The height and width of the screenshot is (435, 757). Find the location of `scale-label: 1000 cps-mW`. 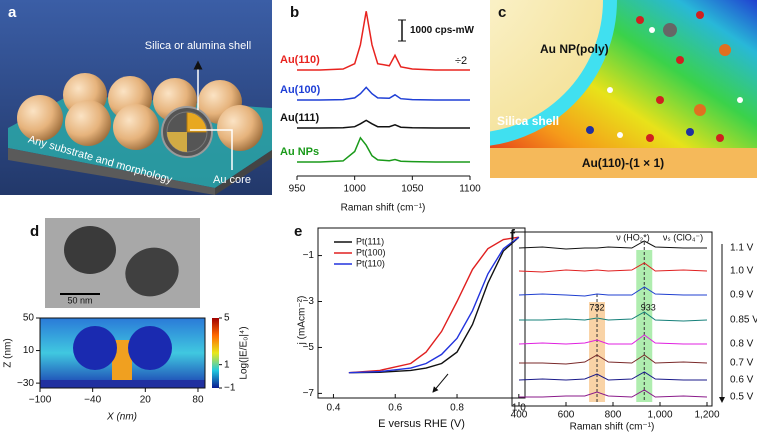

scale-label: 1000 cps-mW is located at coordinates (442, 30).